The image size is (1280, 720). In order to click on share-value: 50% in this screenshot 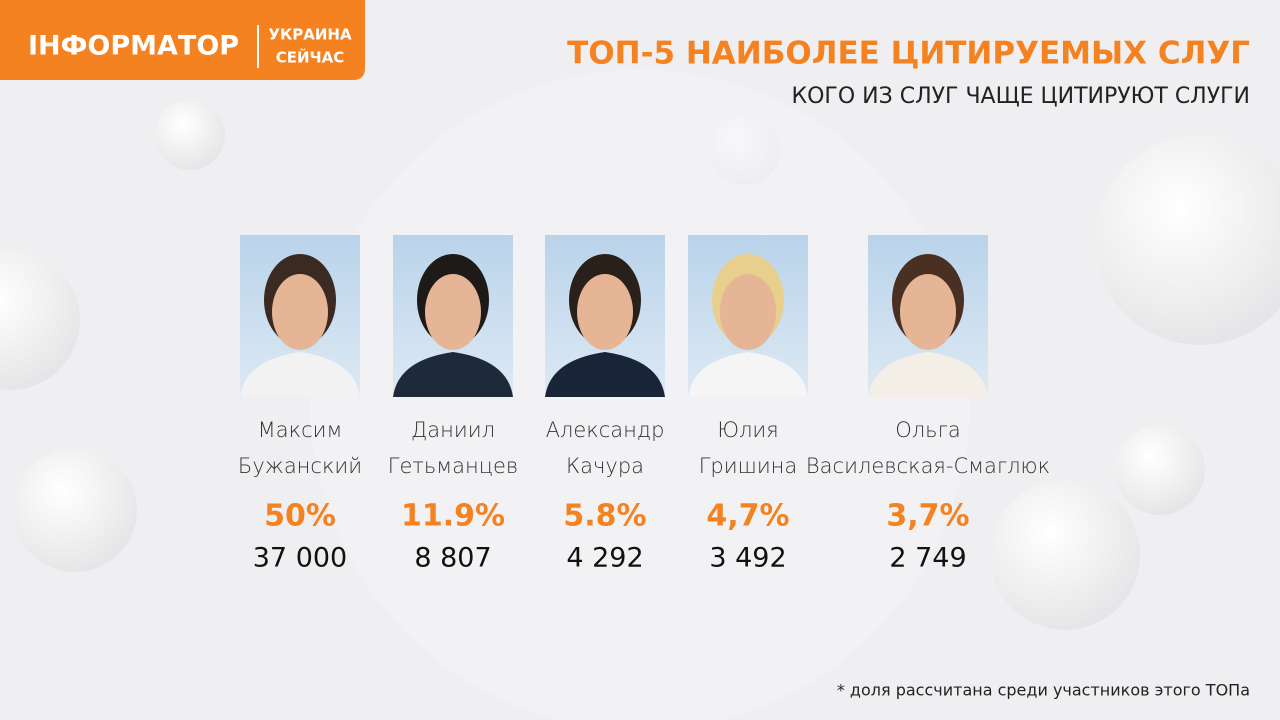, I will do `click(300, 516)`.